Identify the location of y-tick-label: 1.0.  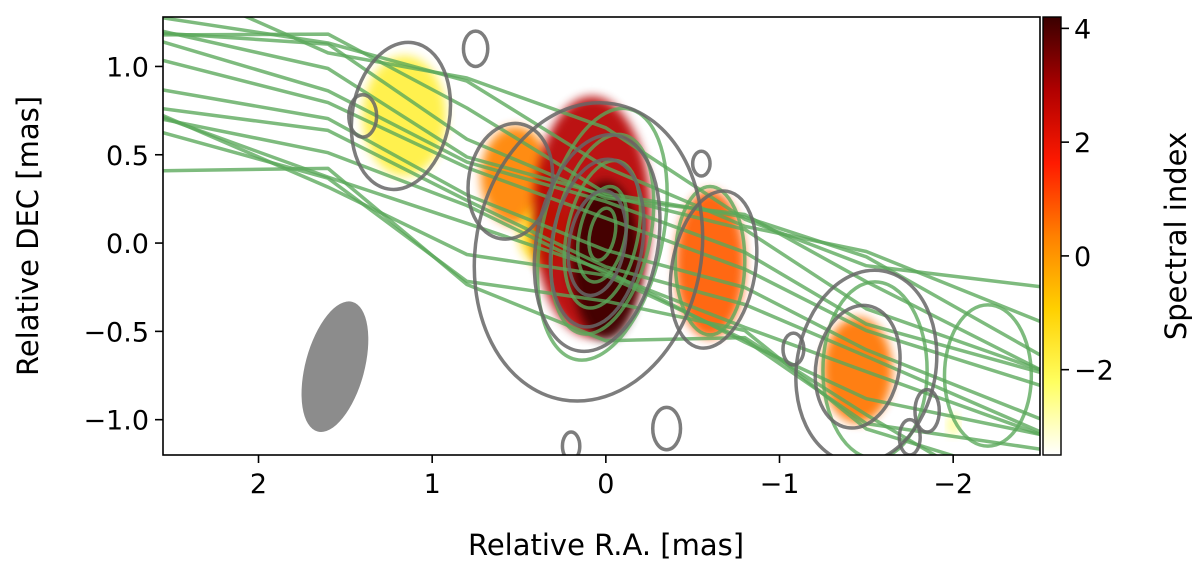
(127, 67).